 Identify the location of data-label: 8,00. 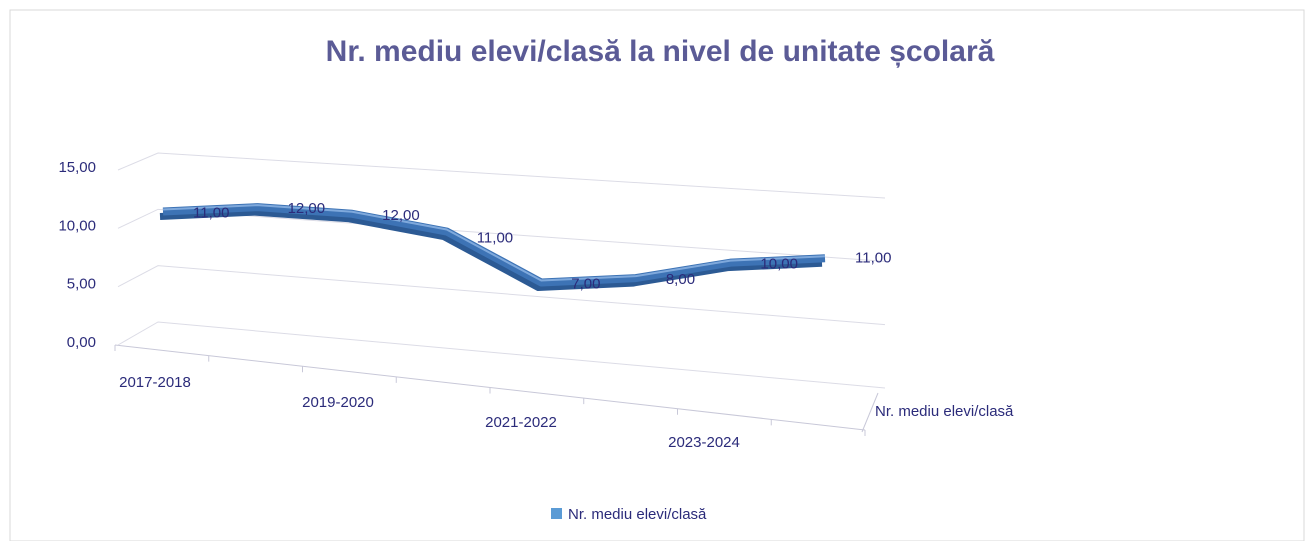
(680, 279).